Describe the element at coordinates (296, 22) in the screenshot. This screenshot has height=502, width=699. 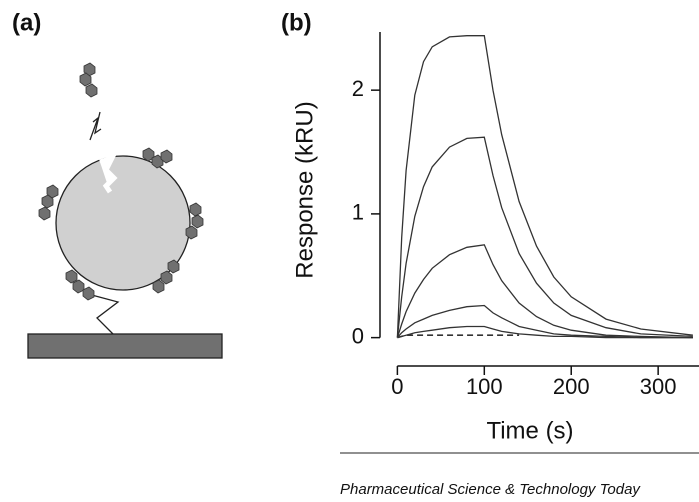
I see `panel-label: (b)` at that location.